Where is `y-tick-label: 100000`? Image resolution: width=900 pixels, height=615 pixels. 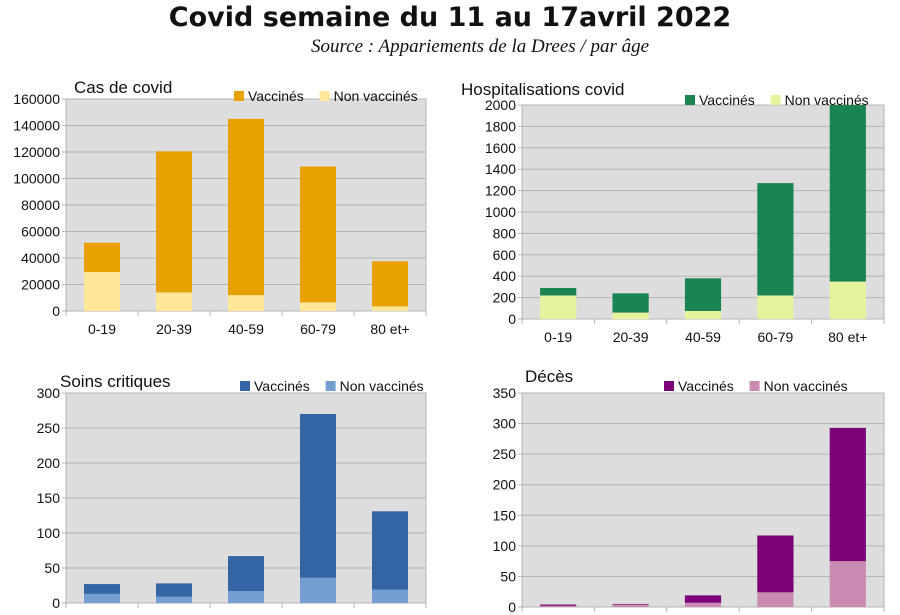 y-tick-label: 100000 is located at coordinates (36, 179).